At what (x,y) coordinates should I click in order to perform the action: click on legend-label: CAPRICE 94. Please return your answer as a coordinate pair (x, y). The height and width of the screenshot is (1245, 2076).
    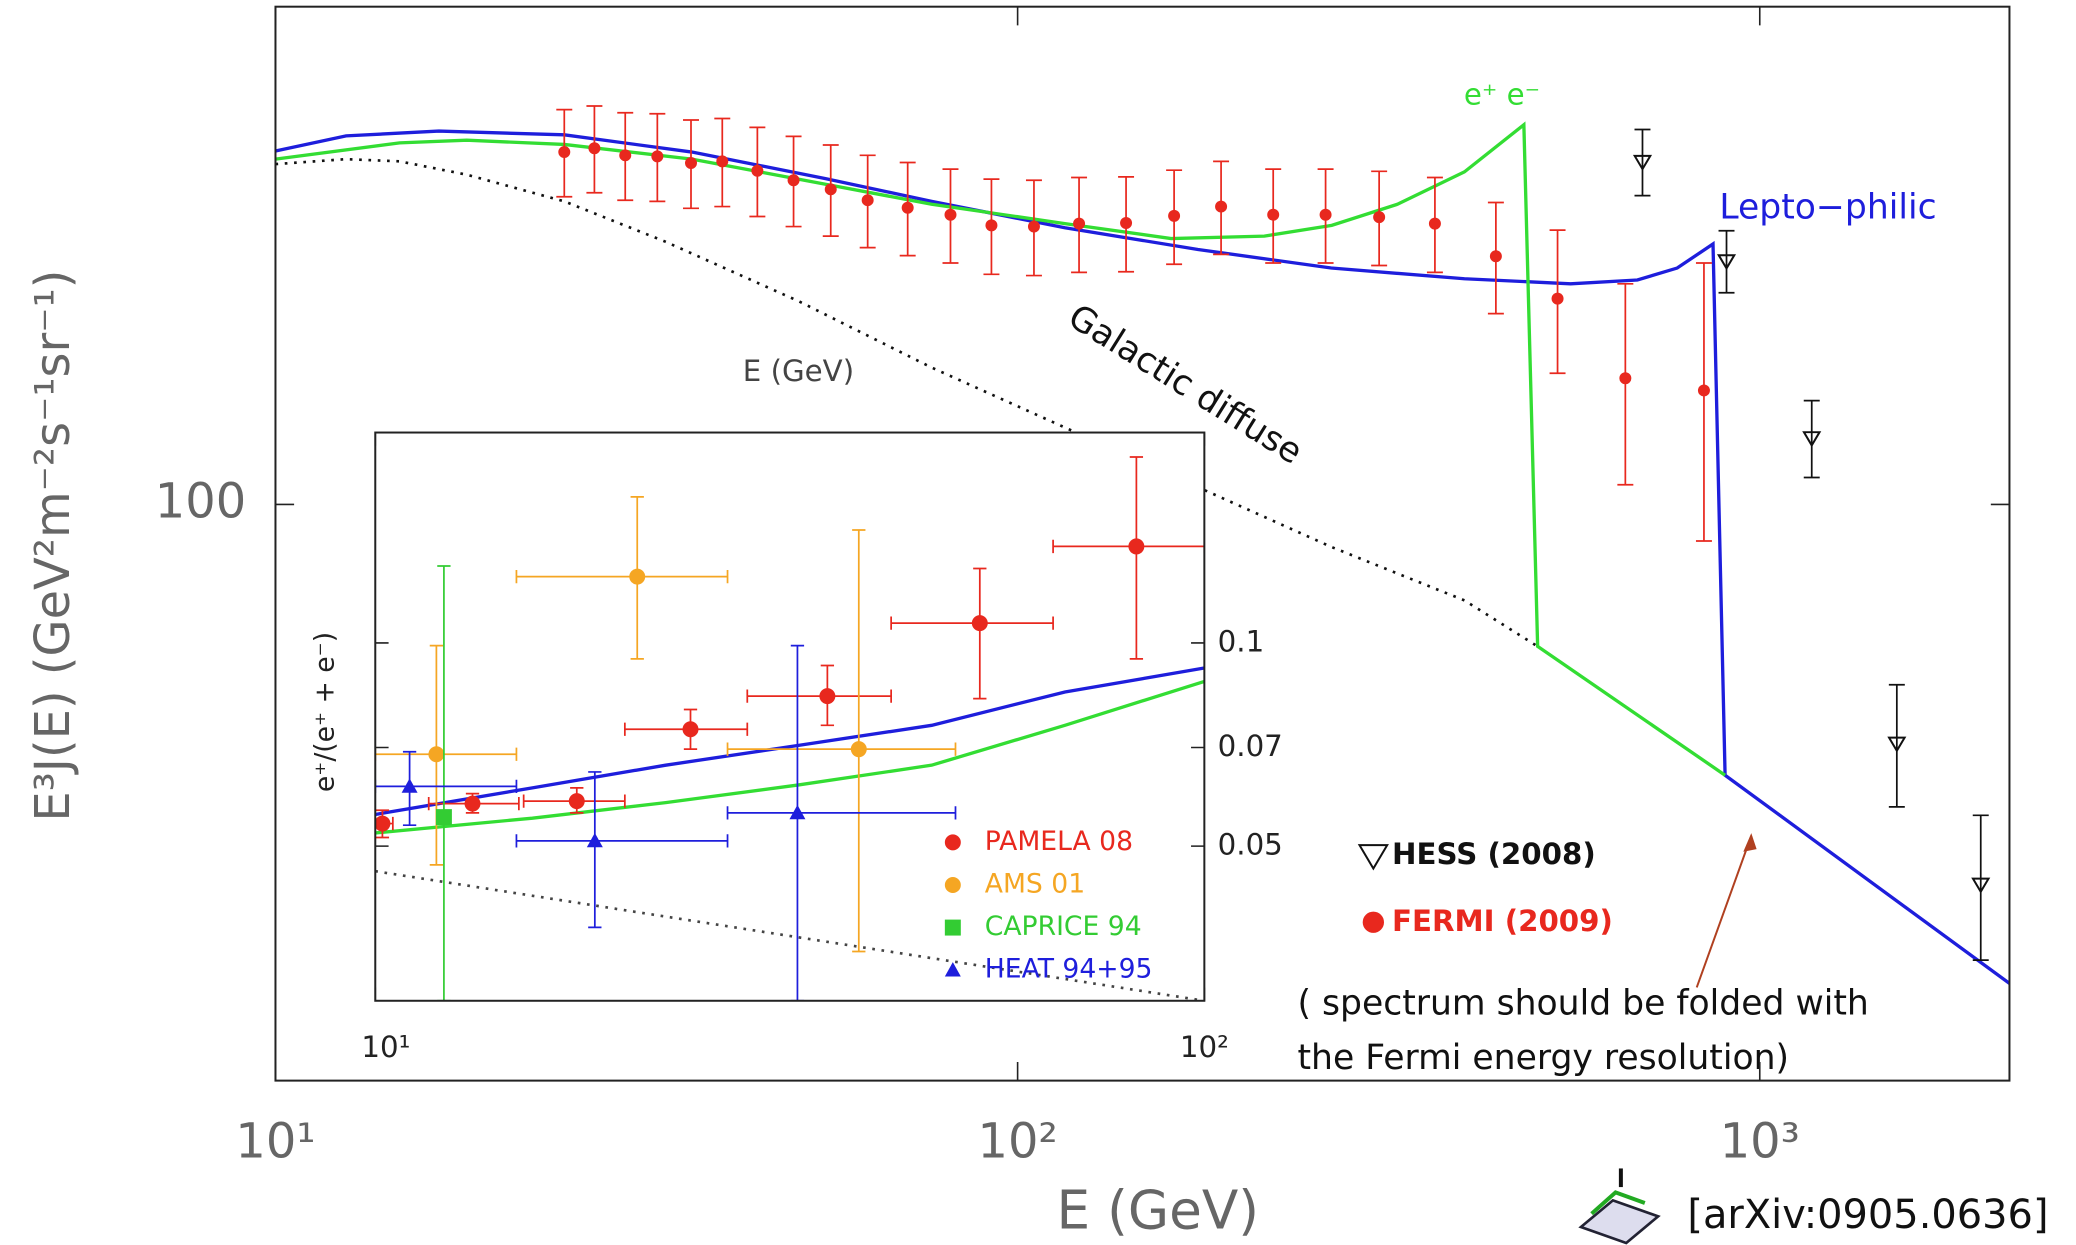
    Looking at the image, I should click on (1063, 926).